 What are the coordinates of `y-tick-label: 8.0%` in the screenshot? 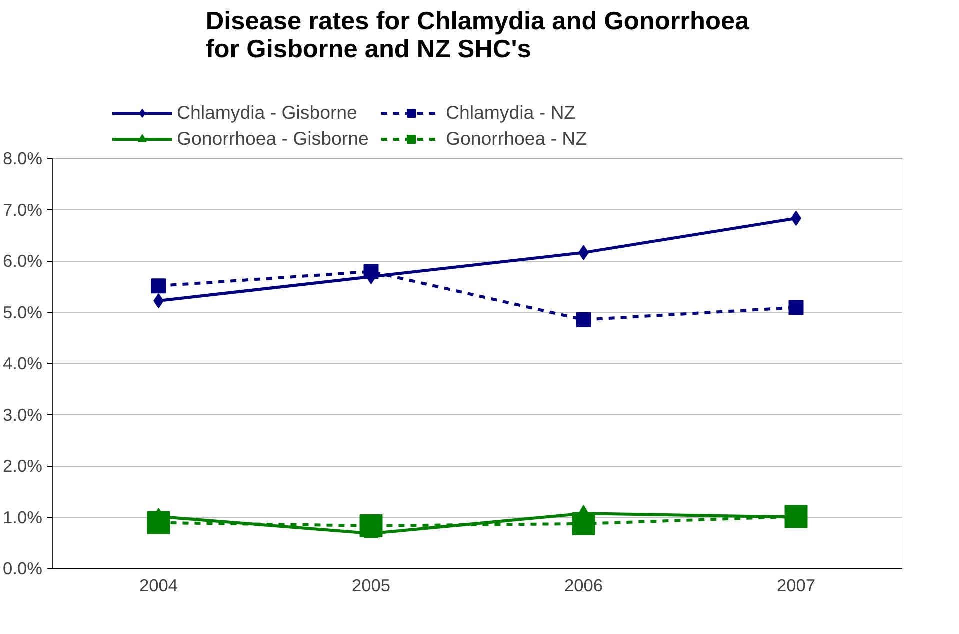 It's located at (23, 158).